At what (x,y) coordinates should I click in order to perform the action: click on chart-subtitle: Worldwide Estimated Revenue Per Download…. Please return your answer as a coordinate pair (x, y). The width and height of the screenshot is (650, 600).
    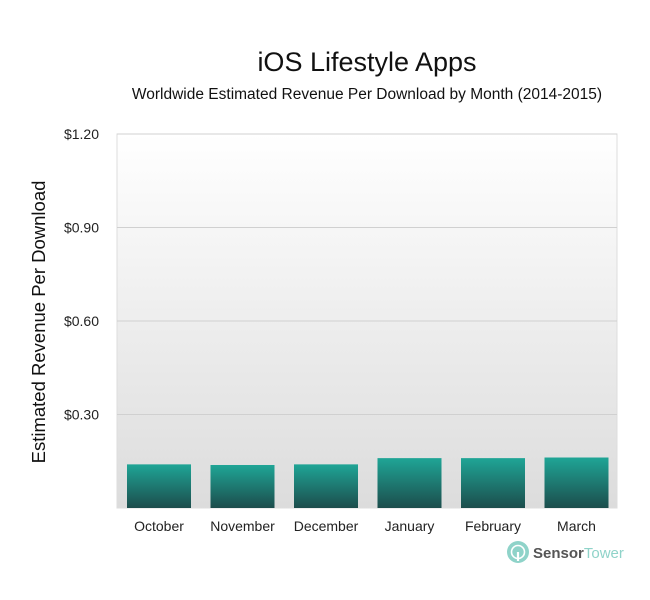
    Looking at the image, I should click on (367, 94).